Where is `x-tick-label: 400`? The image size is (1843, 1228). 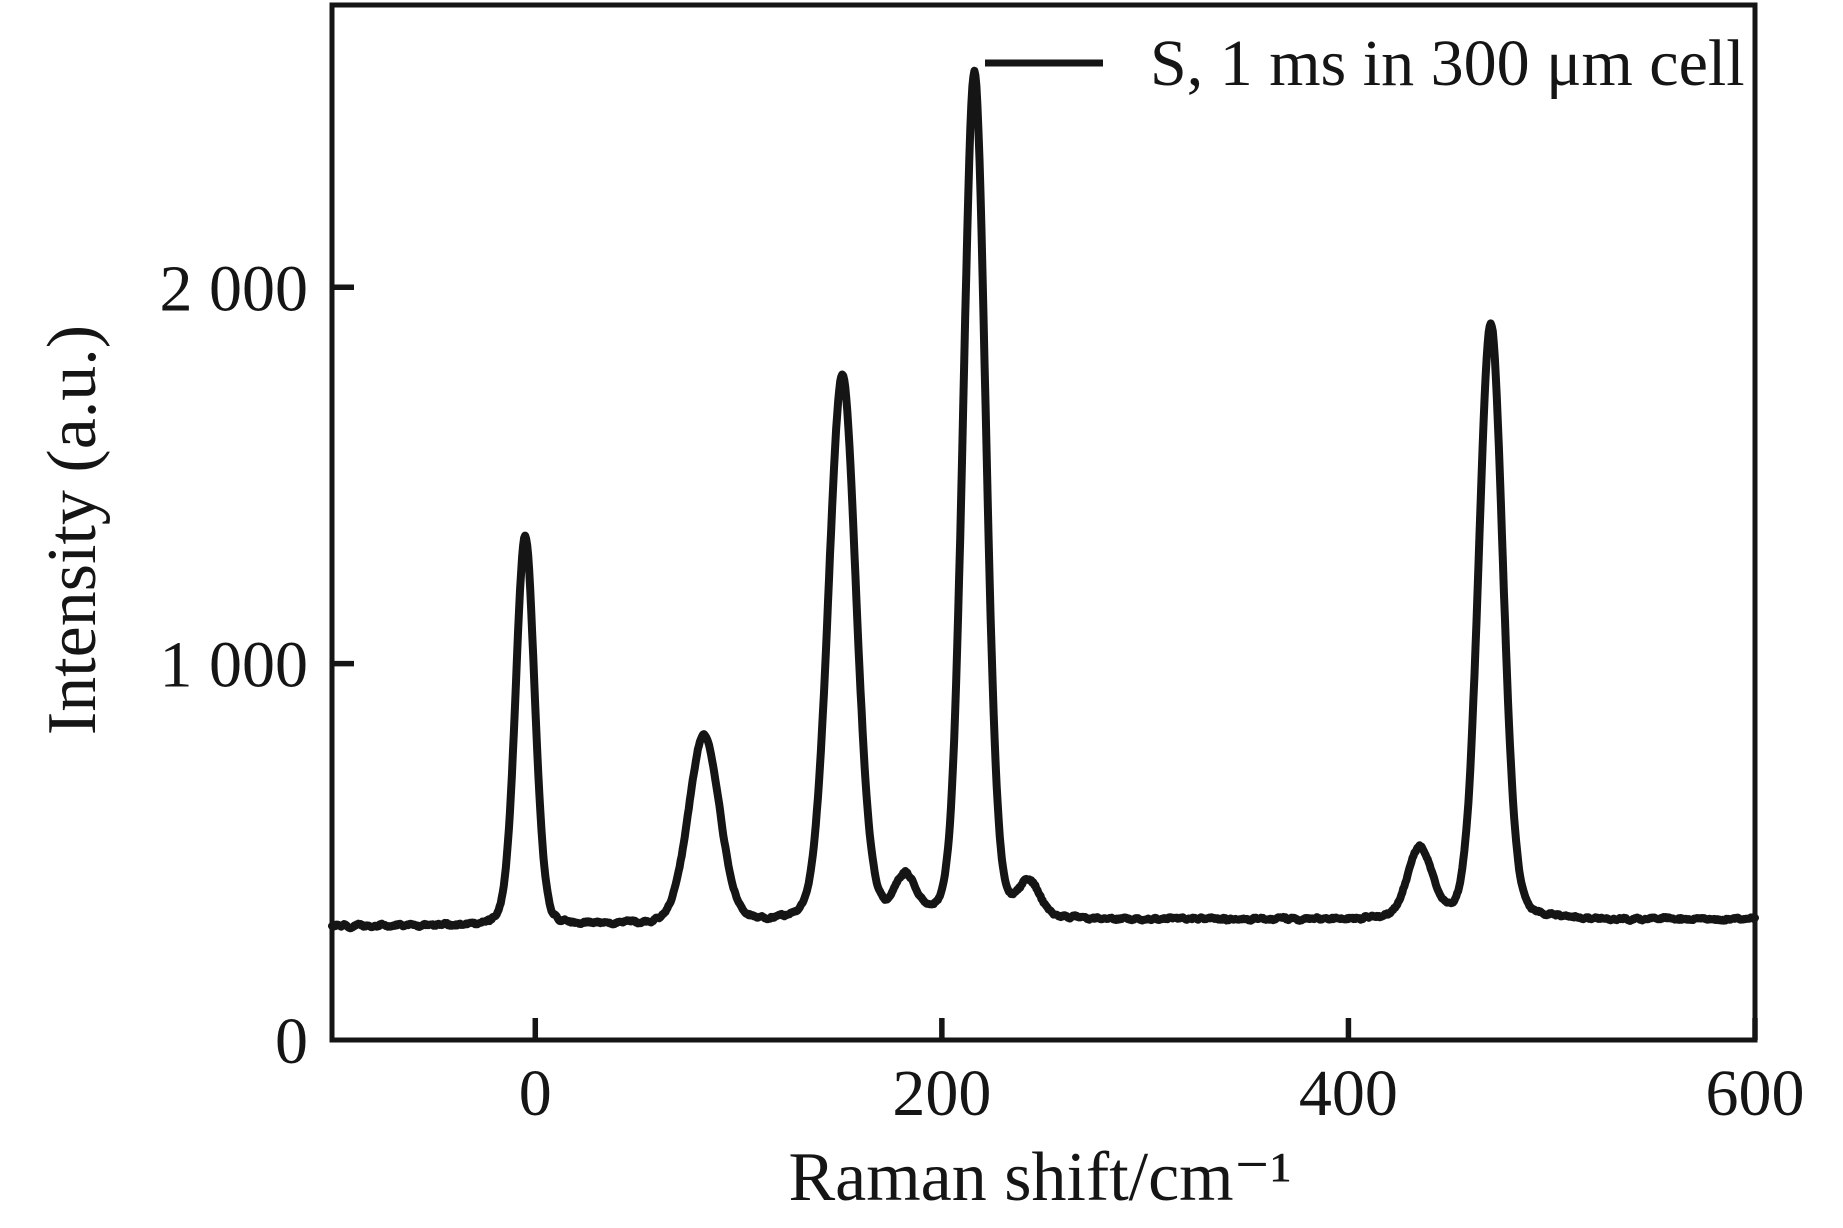 x-tick-label: 400 is located at coordinates (1348, 1093).